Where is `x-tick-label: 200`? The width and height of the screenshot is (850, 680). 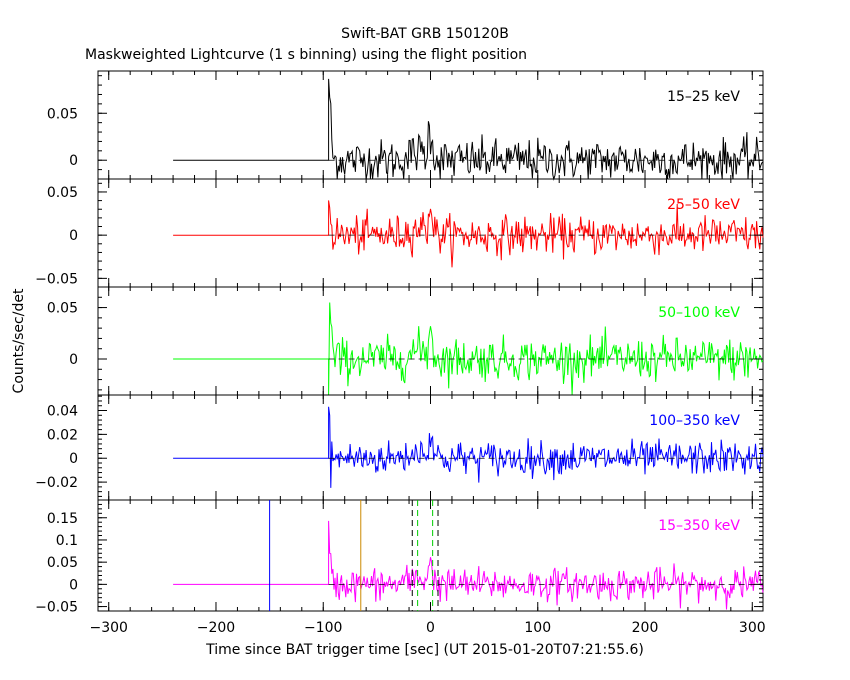
x-tick-label: 200 is located at coordinates (645, 628).